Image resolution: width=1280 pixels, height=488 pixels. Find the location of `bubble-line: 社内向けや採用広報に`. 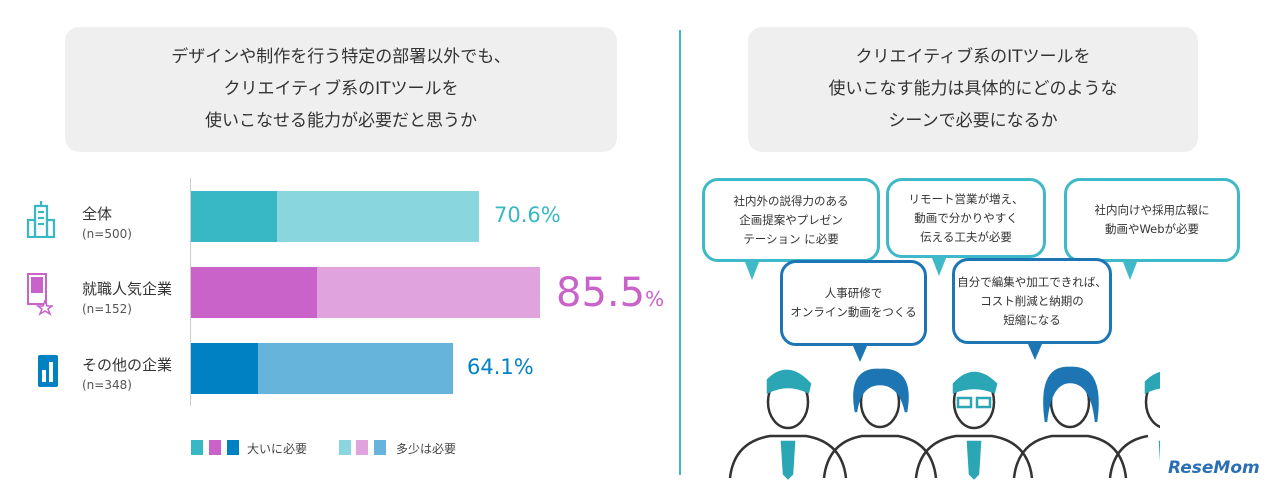

bubble-line: 社内向けや採用広報に is located at coordinates (1152, 210).